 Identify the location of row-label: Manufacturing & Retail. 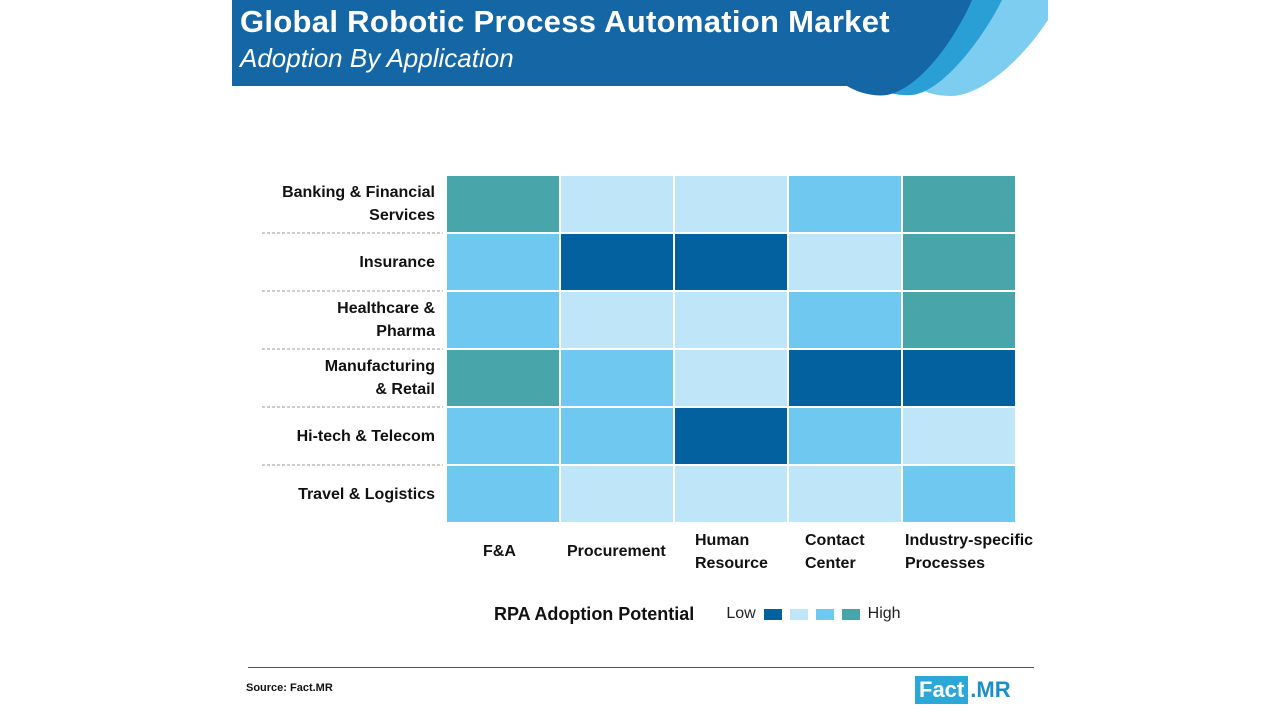
(335, 378).